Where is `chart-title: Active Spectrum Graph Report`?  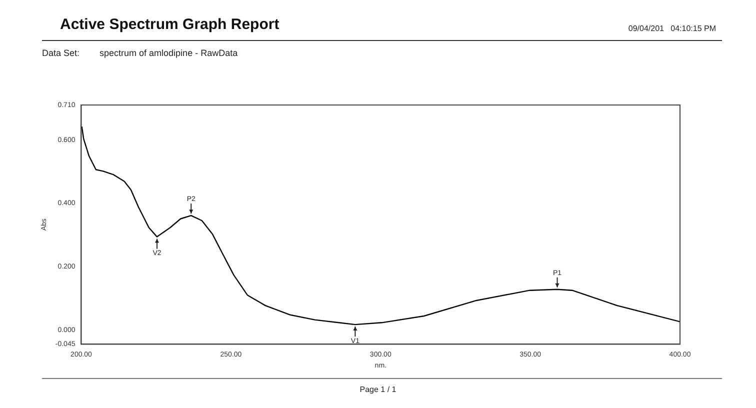 chart-title: Active Spectrum Graph Report is located at coordinates (170, 24).